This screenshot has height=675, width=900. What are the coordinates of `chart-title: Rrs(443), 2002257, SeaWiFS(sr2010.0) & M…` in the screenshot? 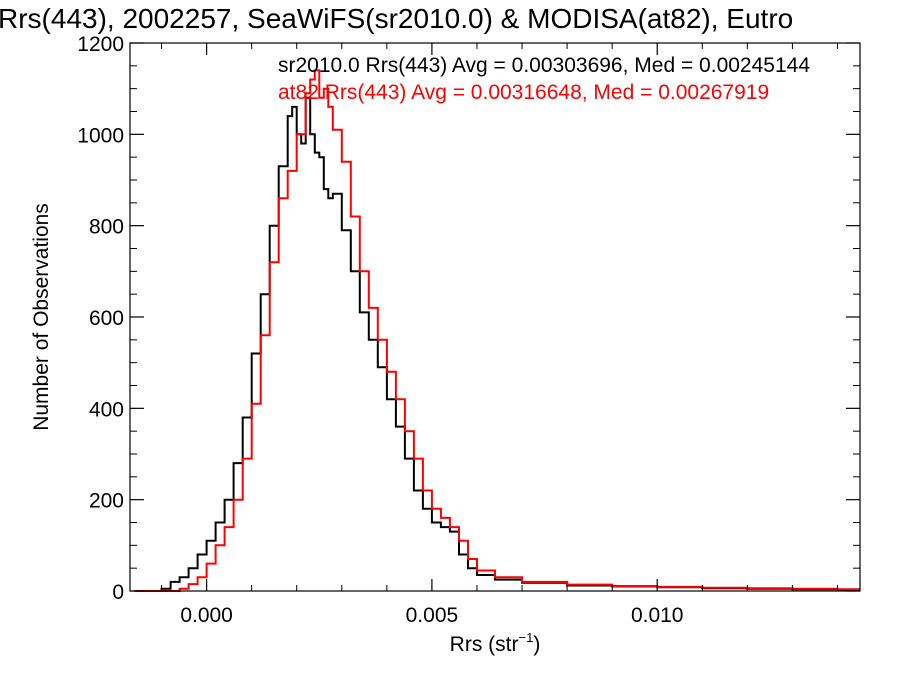 It's located at (396, 18).